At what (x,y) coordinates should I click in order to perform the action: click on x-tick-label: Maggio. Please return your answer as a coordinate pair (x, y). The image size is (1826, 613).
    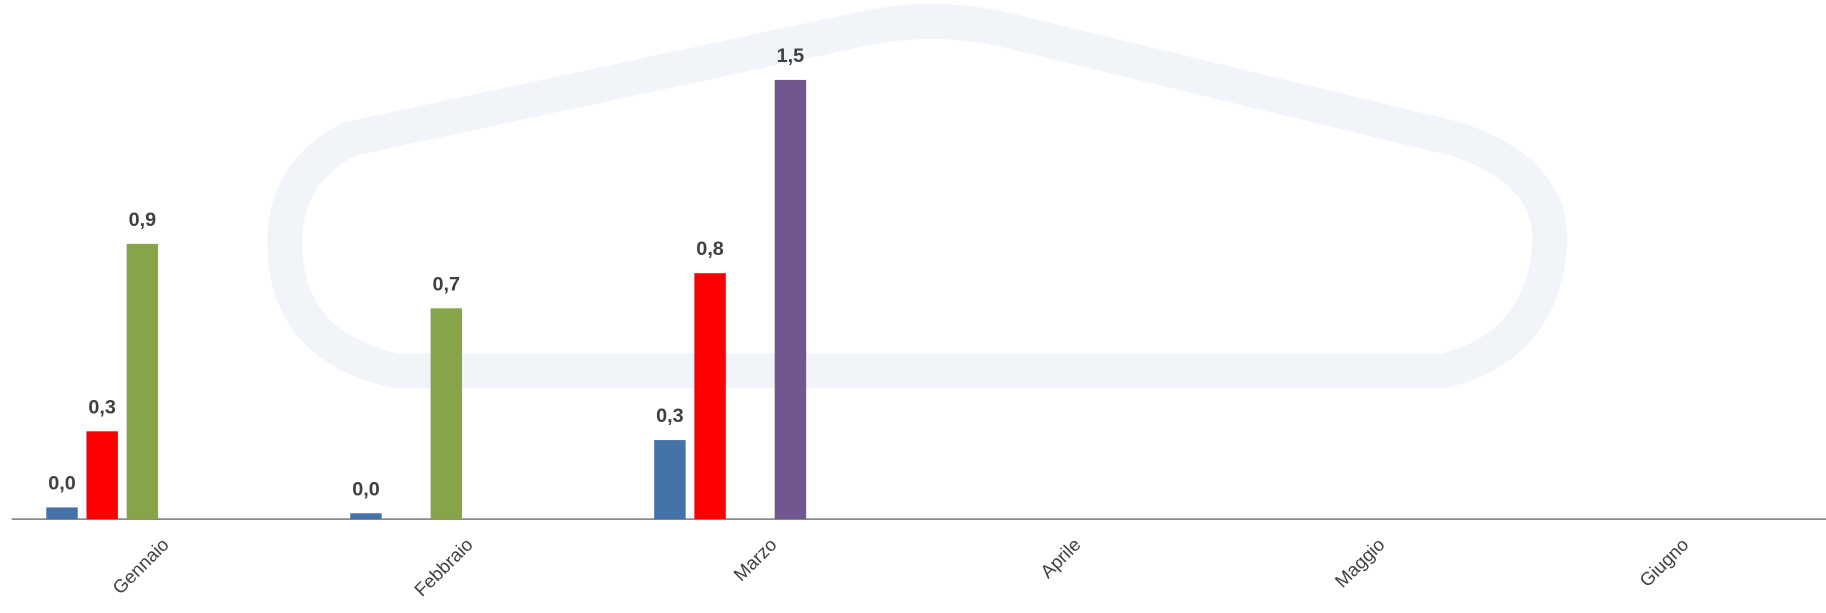
    Looking at the image, I should click on (1360, 563).